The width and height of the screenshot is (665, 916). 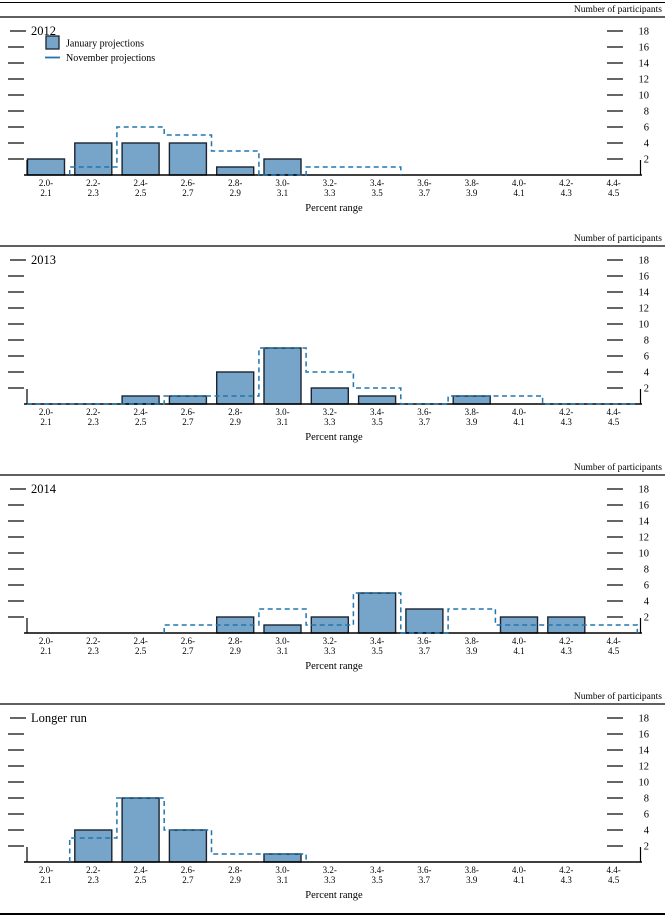 I want to click on panel-title: 2012, so click(x=43, y=31).